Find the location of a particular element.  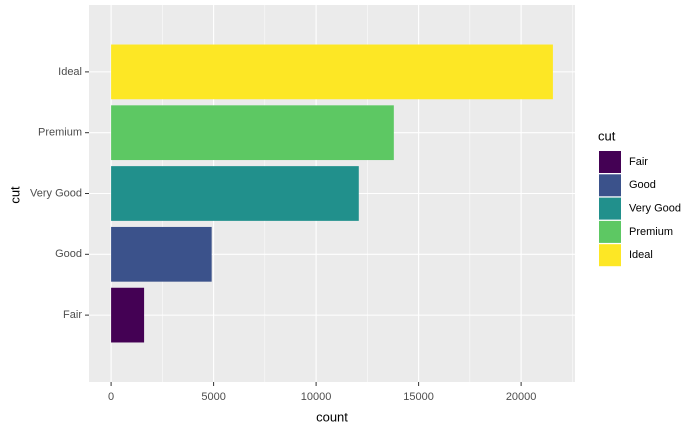

legend-label: Good is located at coordinates (642, 185).